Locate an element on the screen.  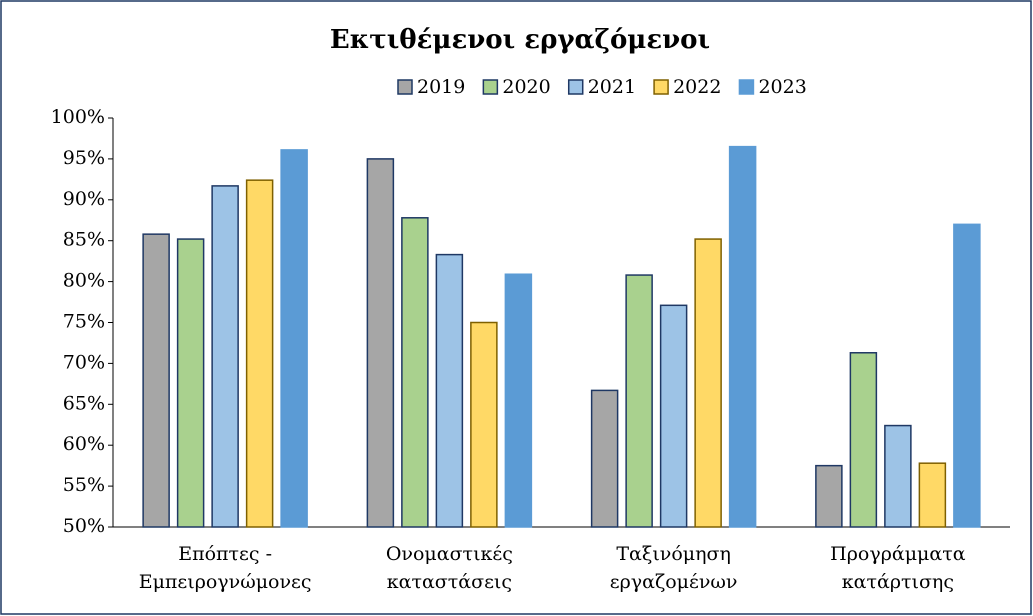
legend-label: 2023 is located at coordinates (782, 87).